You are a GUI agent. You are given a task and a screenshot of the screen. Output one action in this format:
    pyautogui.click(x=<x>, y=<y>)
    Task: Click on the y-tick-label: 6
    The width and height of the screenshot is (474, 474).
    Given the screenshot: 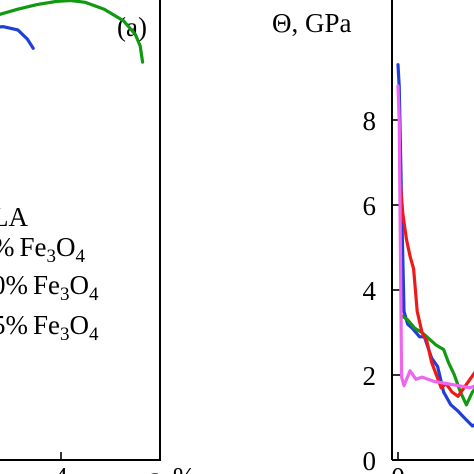 What is the action you would take?
    pyautogui.click(x=370, y=206)
    